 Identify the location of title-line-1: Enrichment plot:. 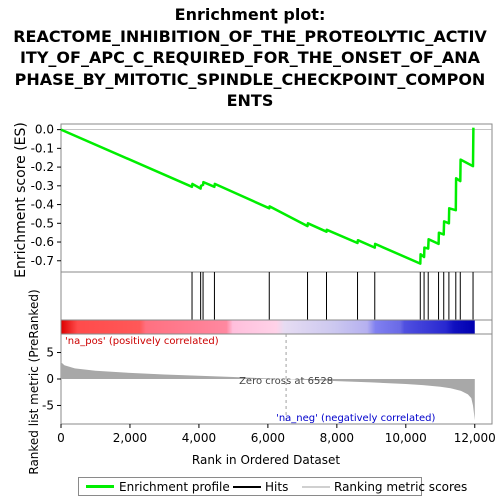
(250, 14).